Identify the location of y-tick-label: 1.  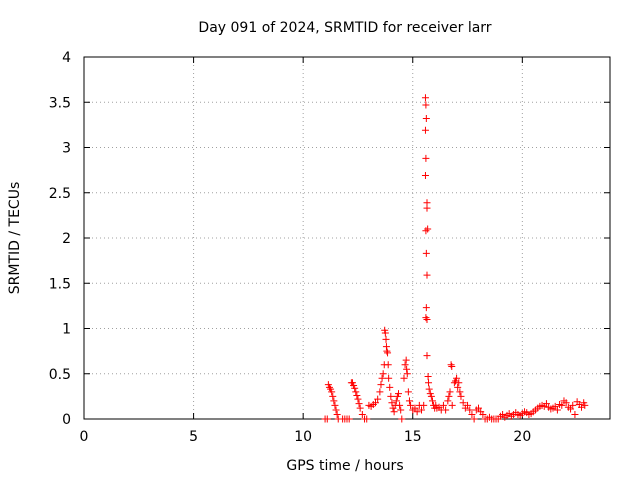
(66, 330).